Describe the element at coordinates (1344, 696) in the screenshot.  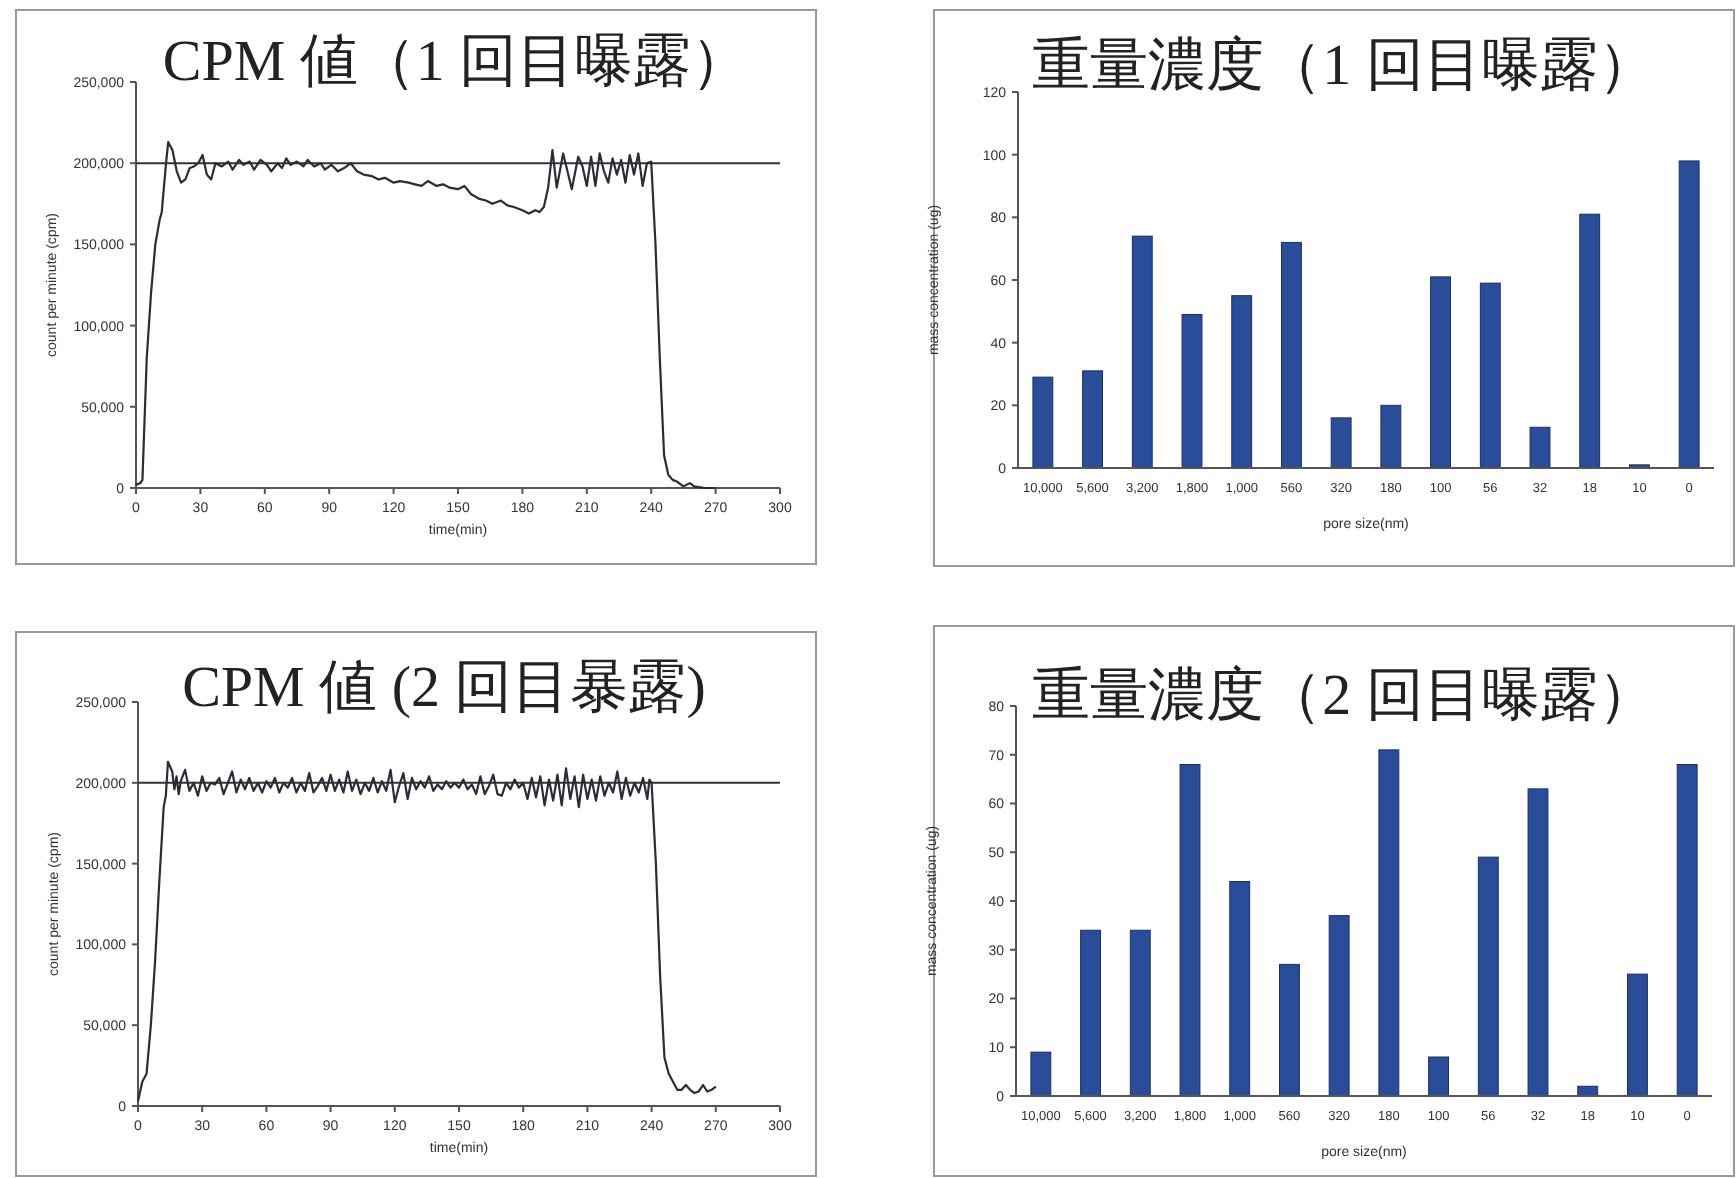
I see `chart-title: 重量濃度（2 回目曝露）` at that location.